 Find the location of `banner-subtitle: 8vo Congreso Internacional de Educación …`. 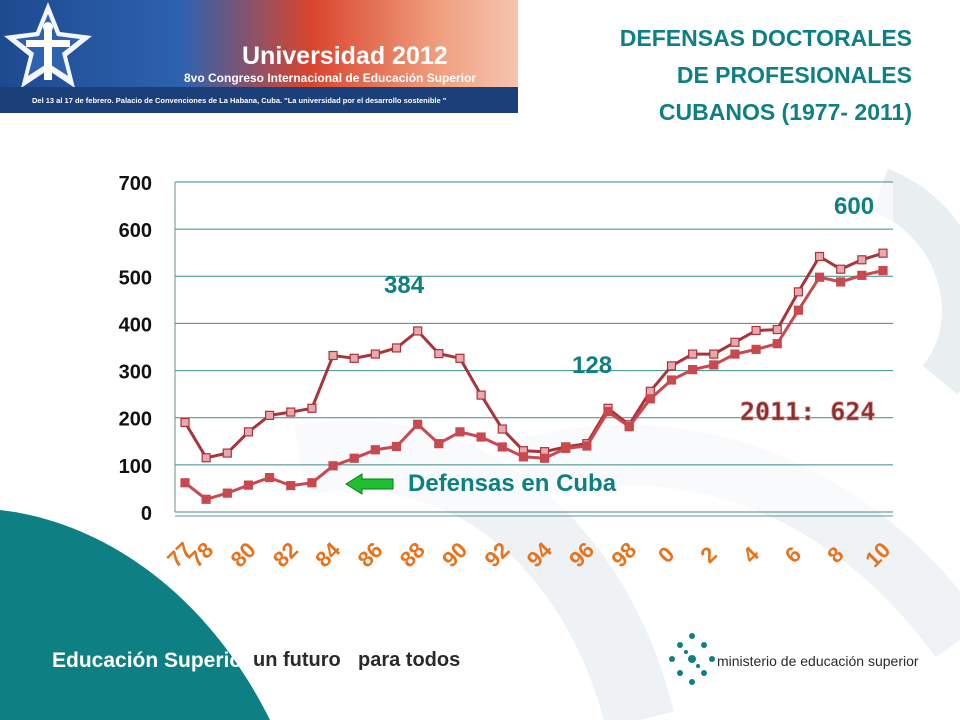

banner-subtitle: 8vo Congreso Internacional de Educación … is located at coordinates (330, 78).